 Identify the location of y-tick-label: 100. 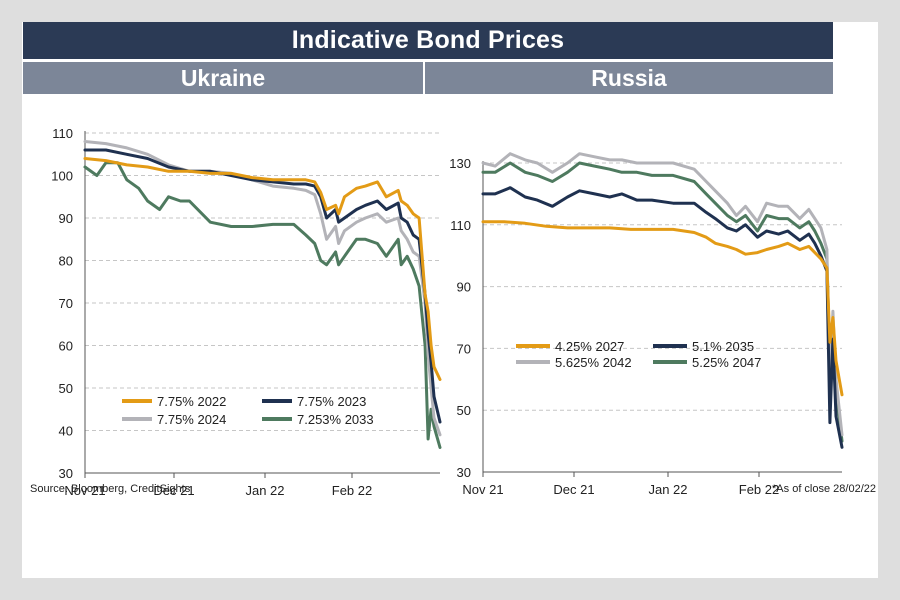
(62, 176).